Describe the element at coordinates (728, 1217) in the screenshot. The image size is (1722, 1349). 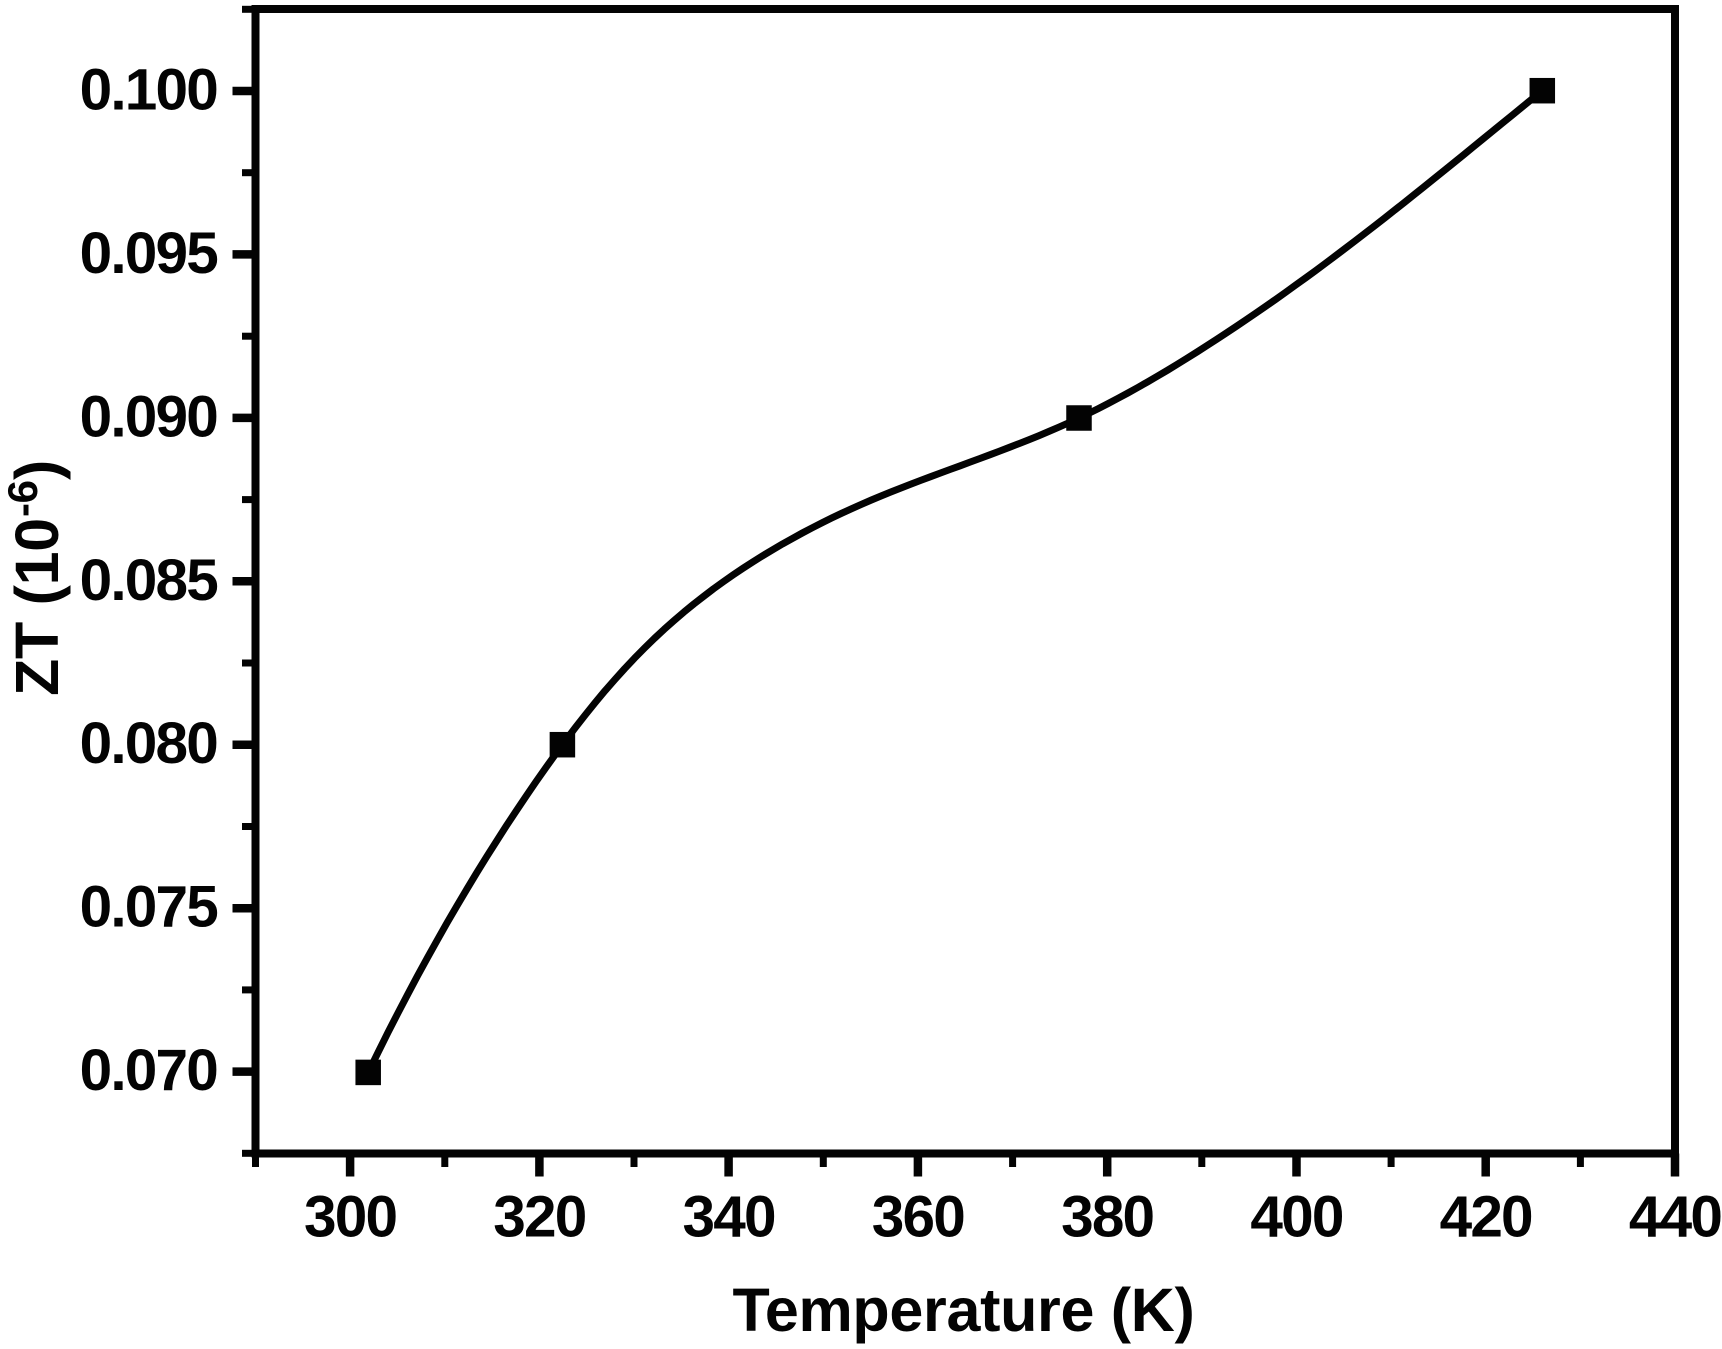
I see `svg-text: 340` at that location.